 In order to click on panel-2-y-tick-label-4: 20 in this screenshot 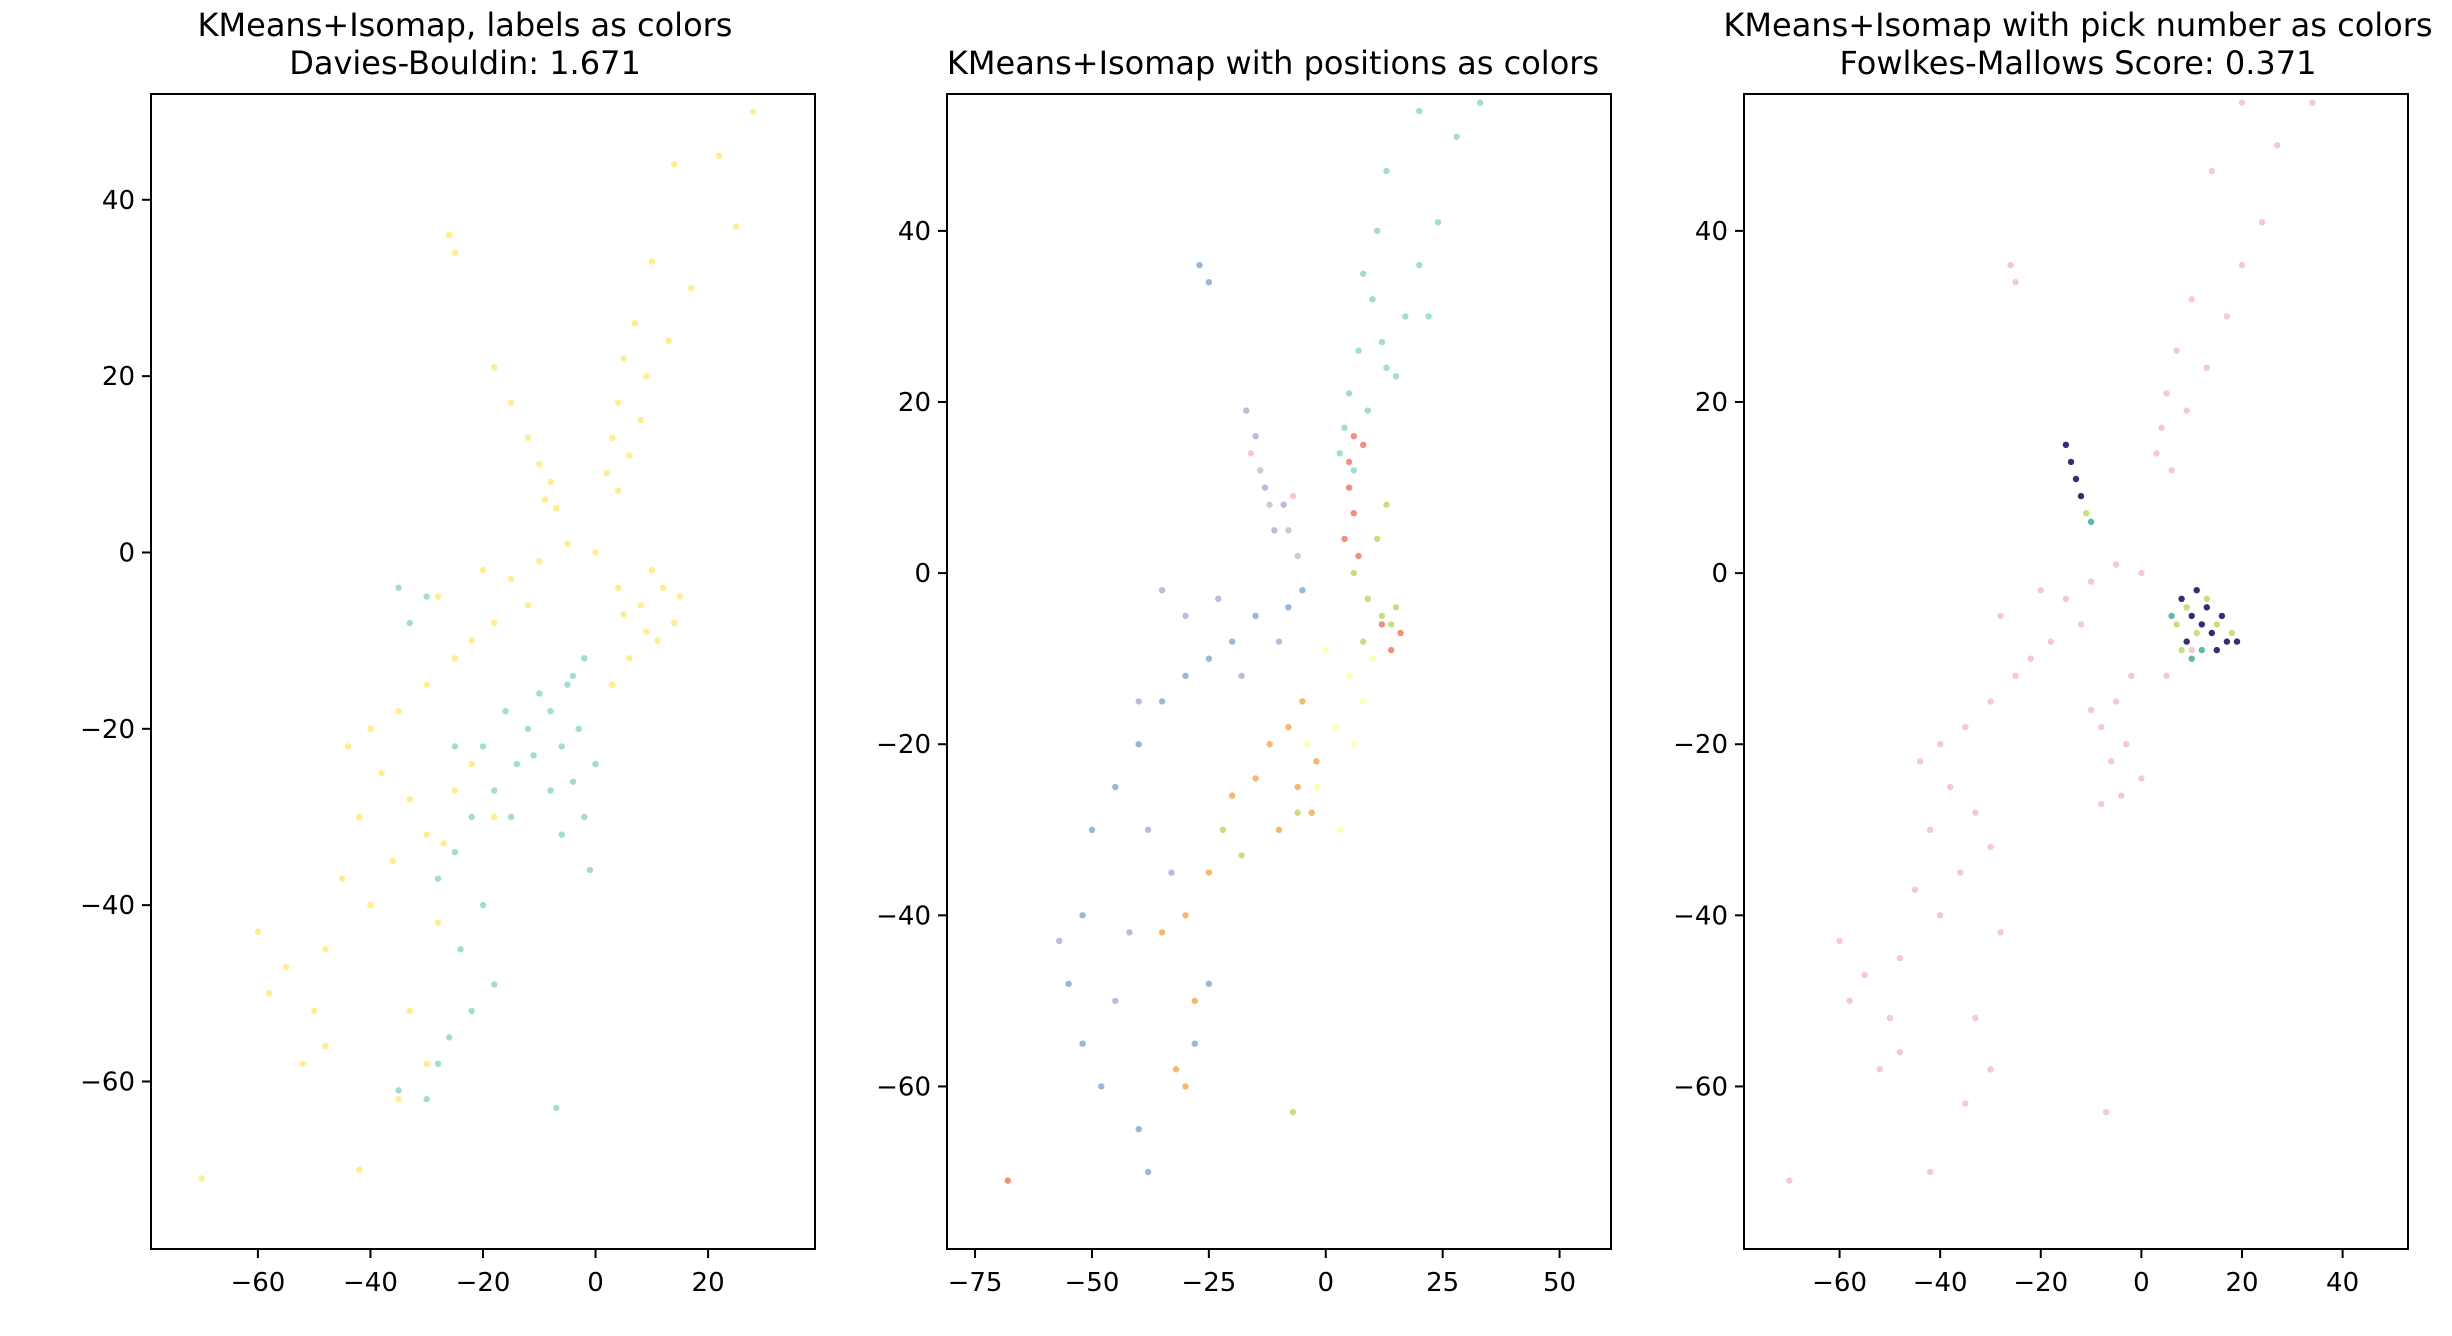, I will do `click(914, 403)`.